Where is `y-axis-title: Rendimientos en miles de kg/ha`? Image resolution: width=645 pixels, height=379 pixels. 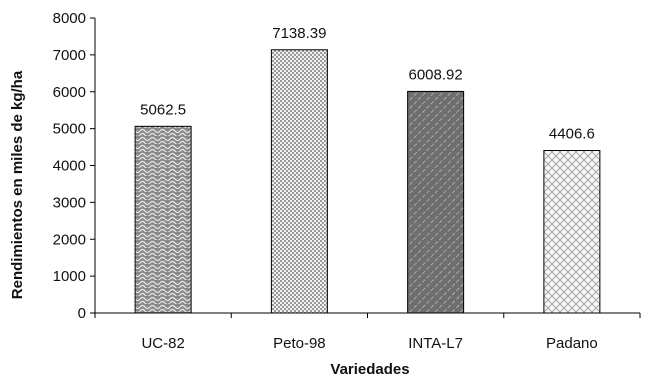
y-axis-title: Rendimientos en miles de kg/ha is located at coordinates (17, 184).